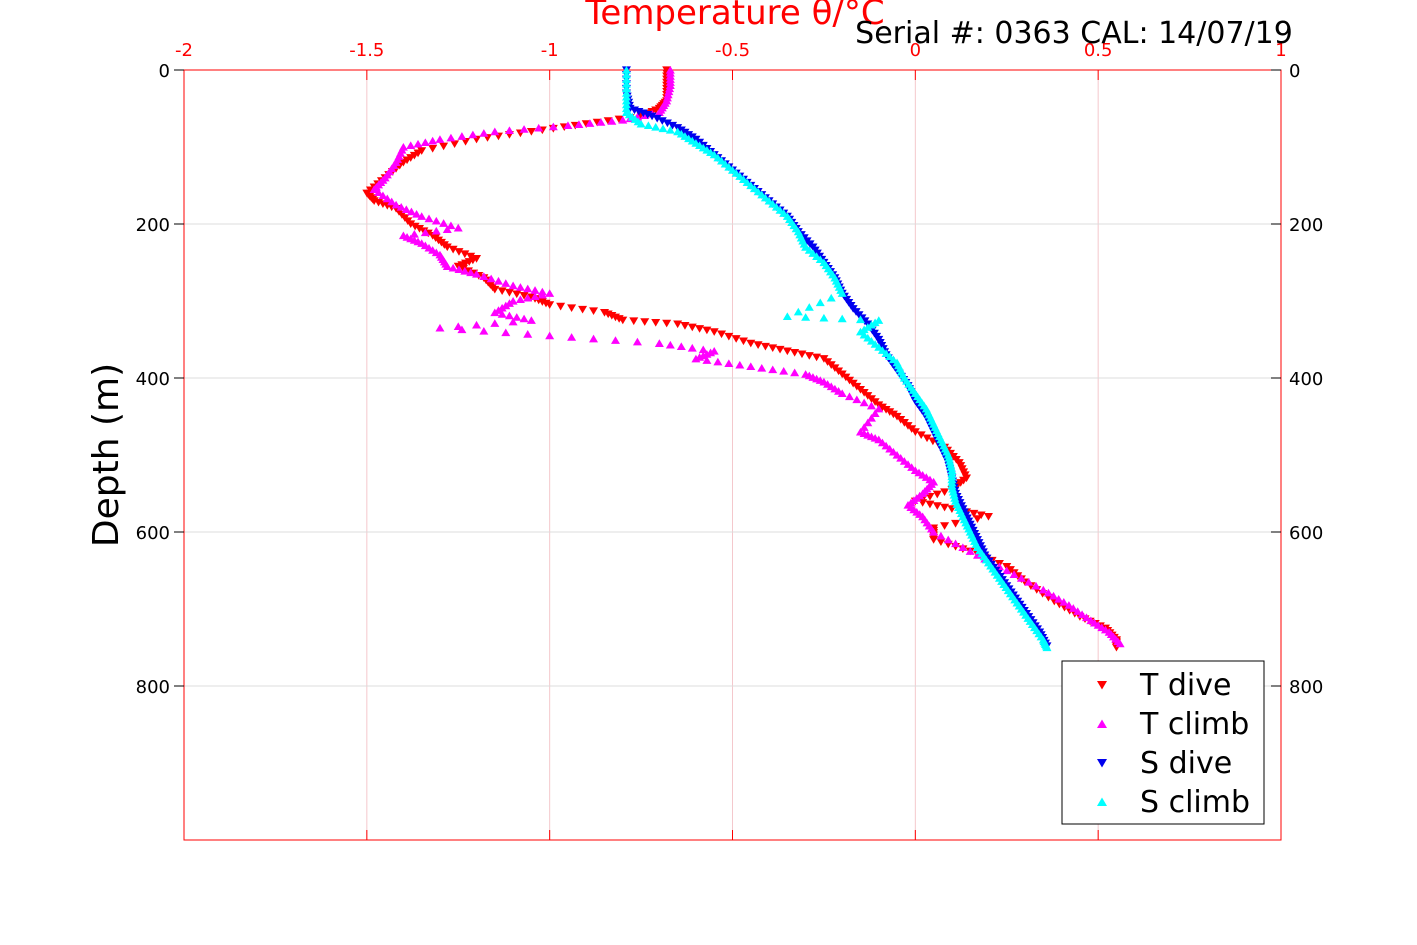 The height and width of the screenshot is (945, 1417). What do you see at coordinates (915, 50) in the screenshot?
I see `x-tick-label: 0` at bounding box center [915, 50].